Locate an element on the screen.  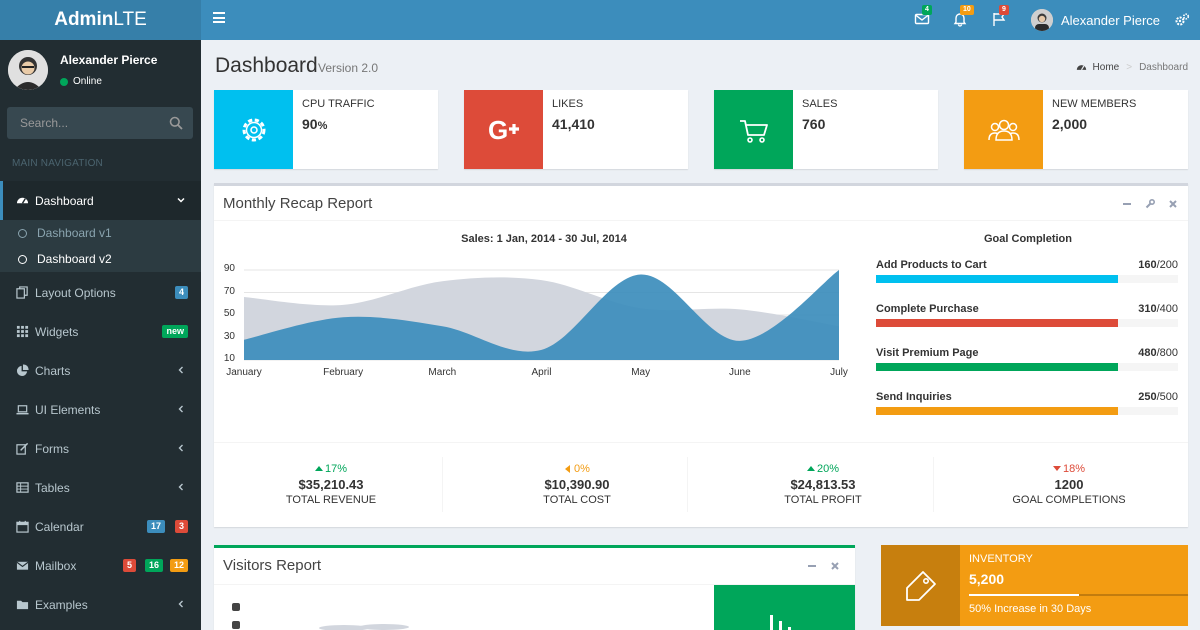
inventory-label: INVENTORY is located at coordinates (1001, 559).